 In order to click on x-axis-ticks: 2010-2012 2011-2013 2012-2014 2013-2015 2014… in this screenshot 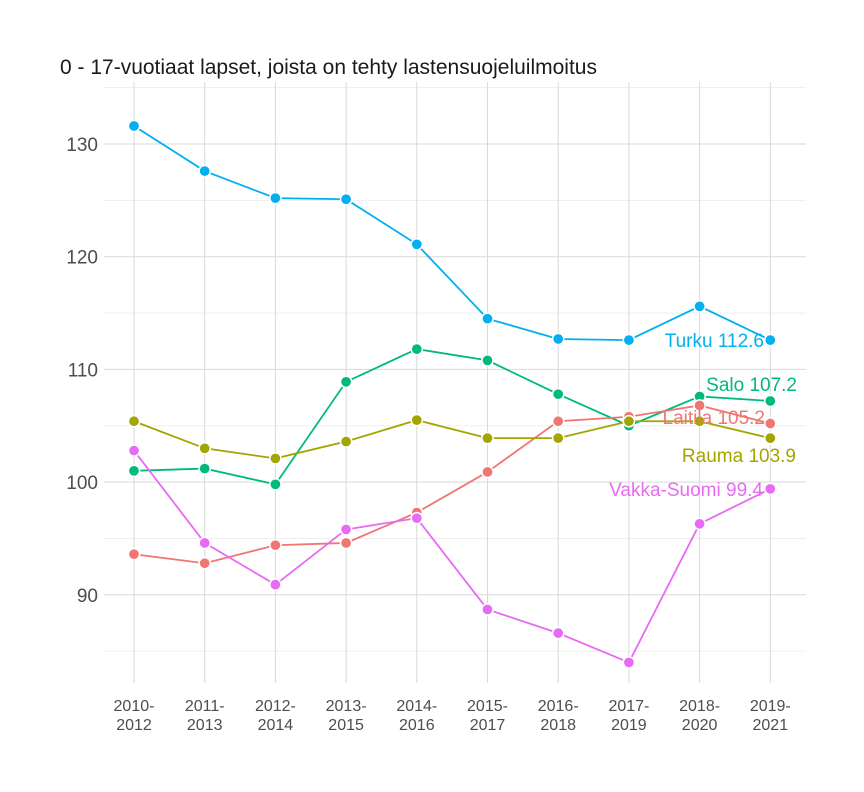, I will do `click(452, 716)`.